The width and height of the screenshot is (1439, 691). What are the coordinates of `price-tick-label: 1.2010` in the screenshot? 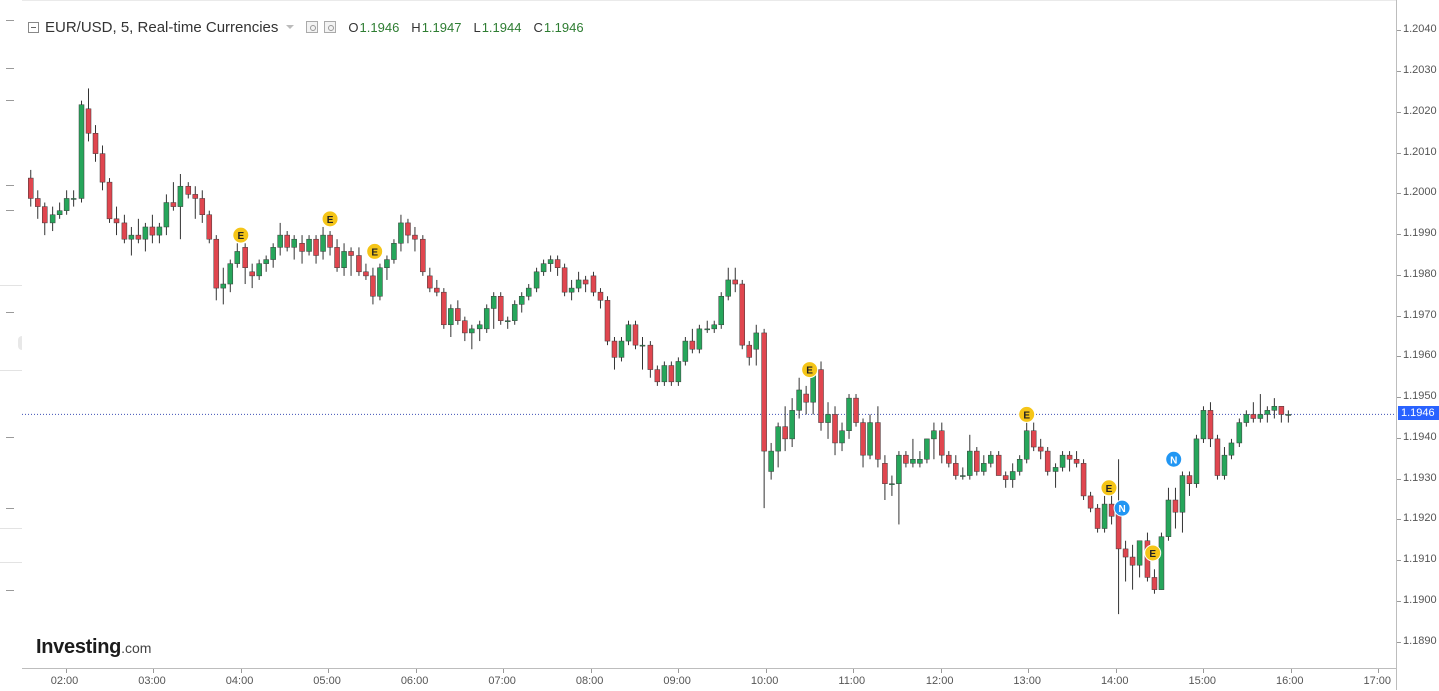 It's located at (1420, 151).